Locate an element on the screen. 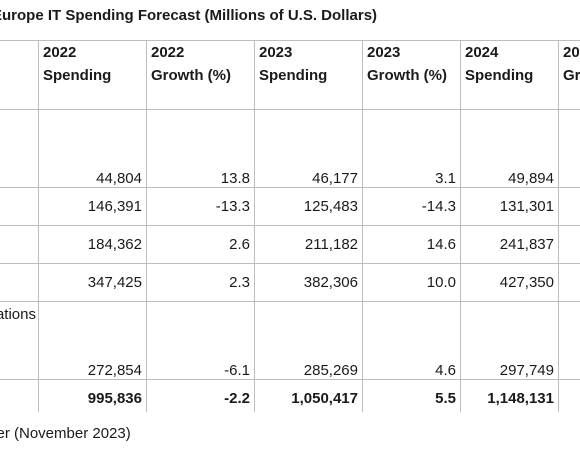  cell: 272,854 is located at coordinates (92, 340).